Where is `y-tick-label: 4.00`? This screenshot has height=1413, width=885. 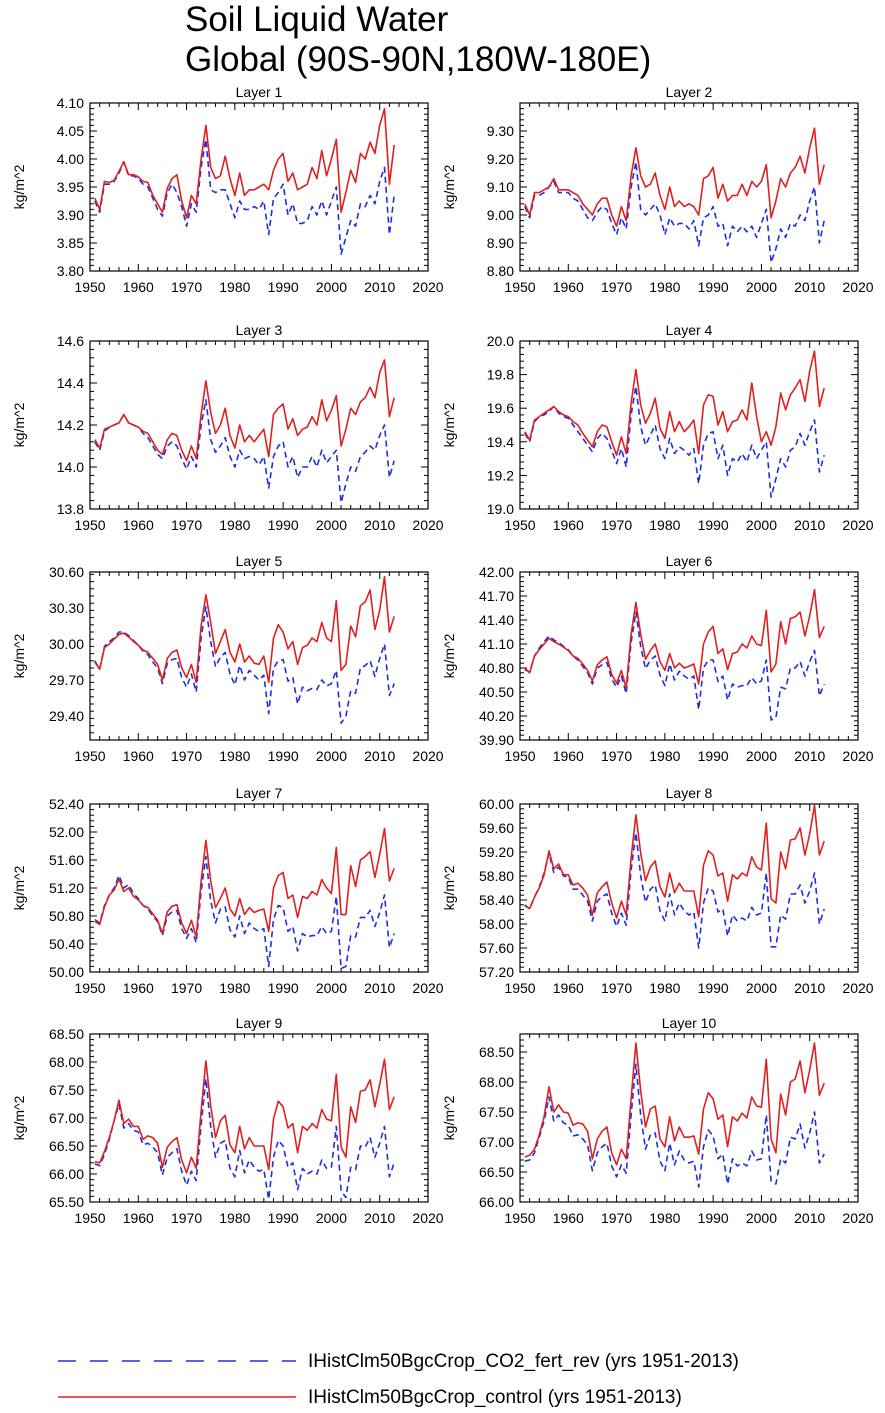 y-tick-label: 4.00 is located at coordinates (70, 159).